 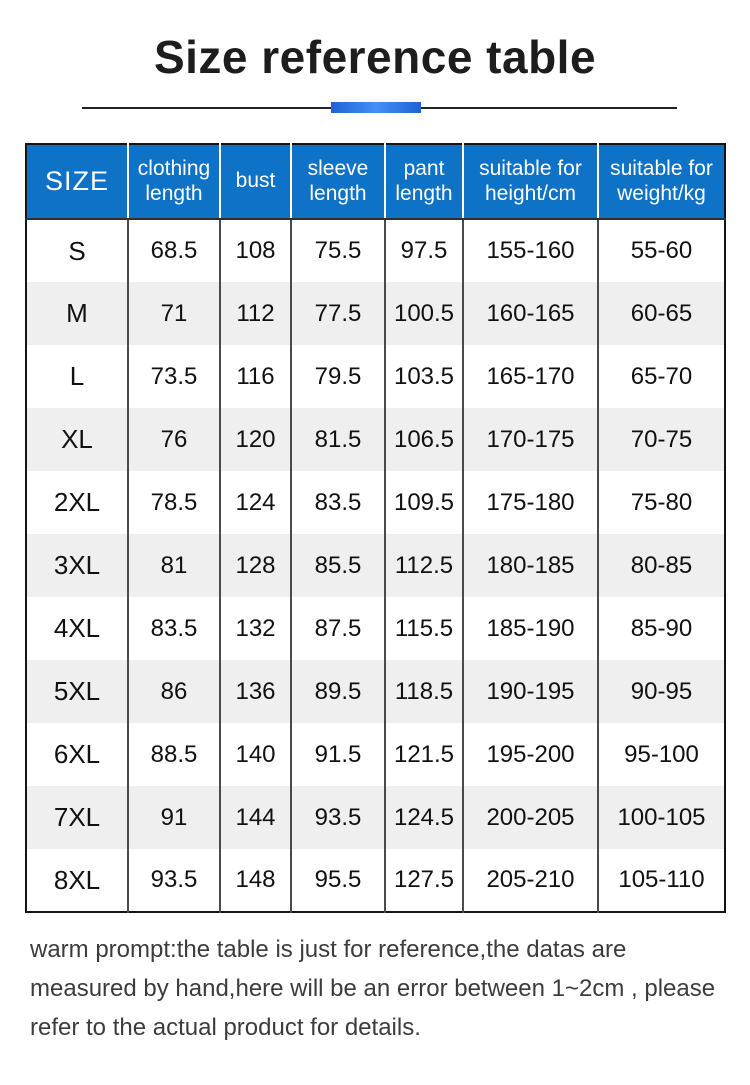 I want to click on table-cell: 109.5, so click(x=424, y=502).